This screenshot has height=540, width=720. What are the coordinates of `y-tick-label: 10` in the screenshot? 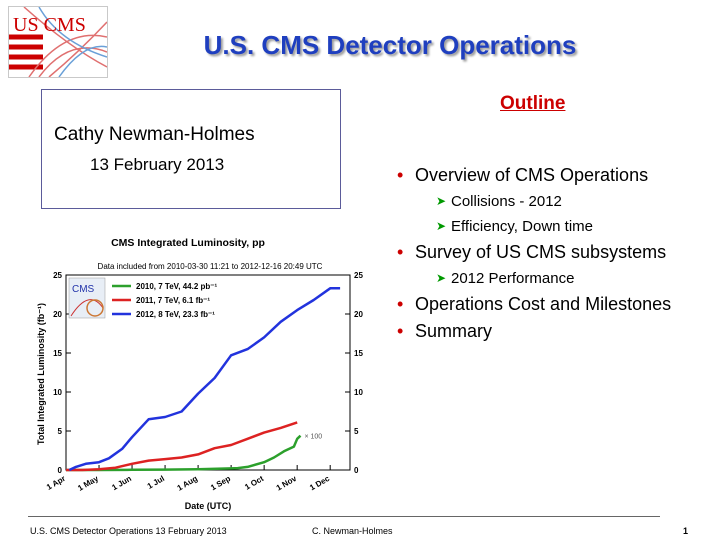 It's located at (57, 392).